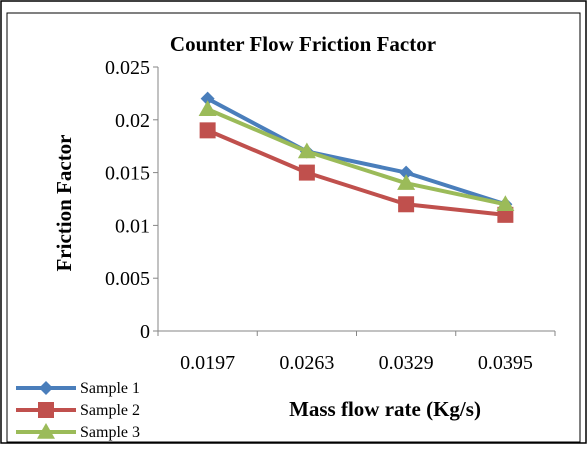 This screenshot has width=587, height=449. What do you see at coordinates (306, 363) in the screenshot?
I see `x-tick-label: 0.0263` at bounding box center [306, 363].